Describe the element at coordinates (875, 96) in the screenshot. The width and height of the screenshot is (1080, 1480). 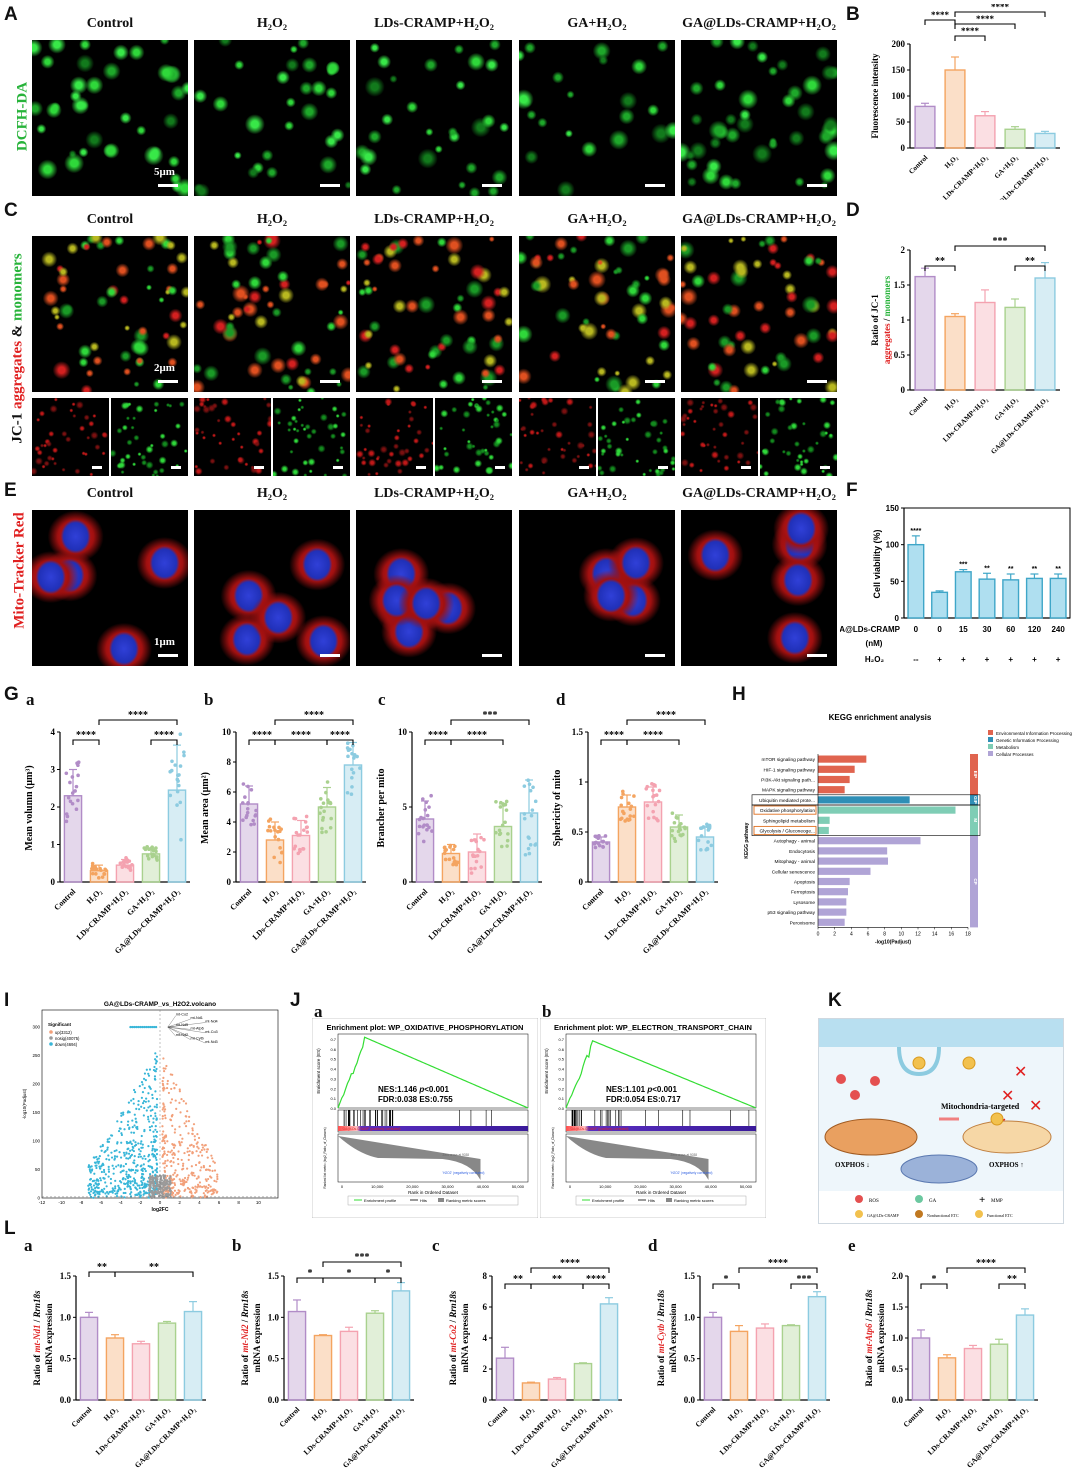
I see `y-axis-label: Fluorescence intensity` at that location.